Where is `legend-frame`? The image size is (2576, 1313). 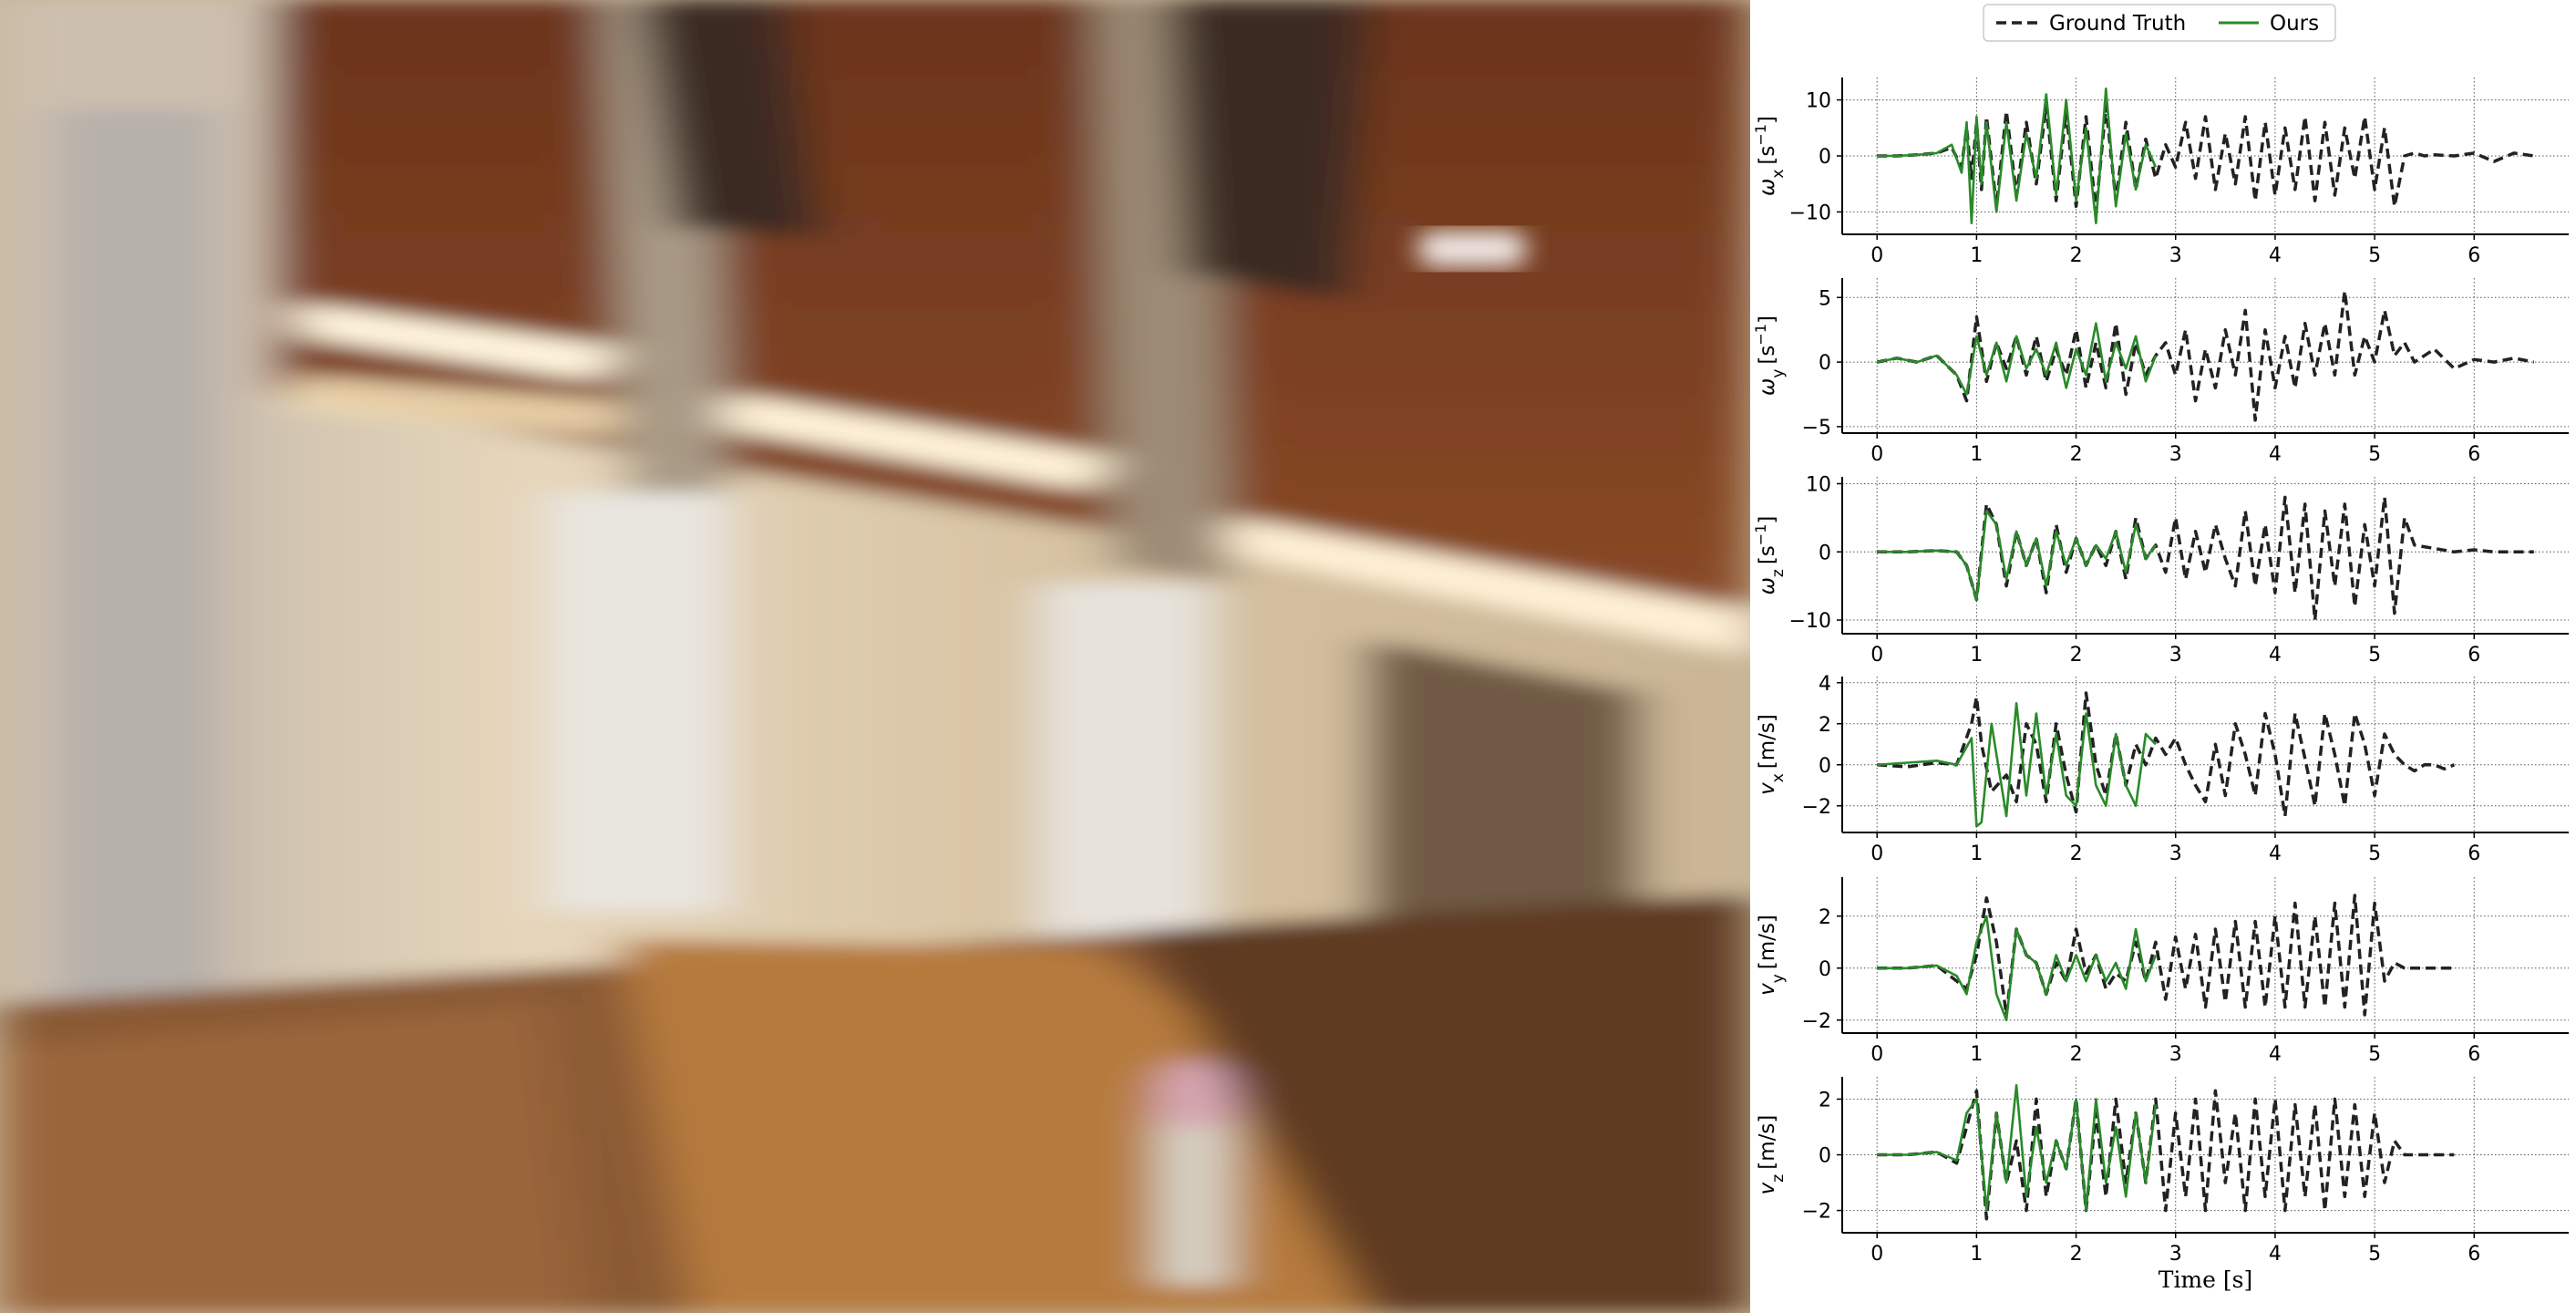 legend-frame is located at coordinates (2159, 23).